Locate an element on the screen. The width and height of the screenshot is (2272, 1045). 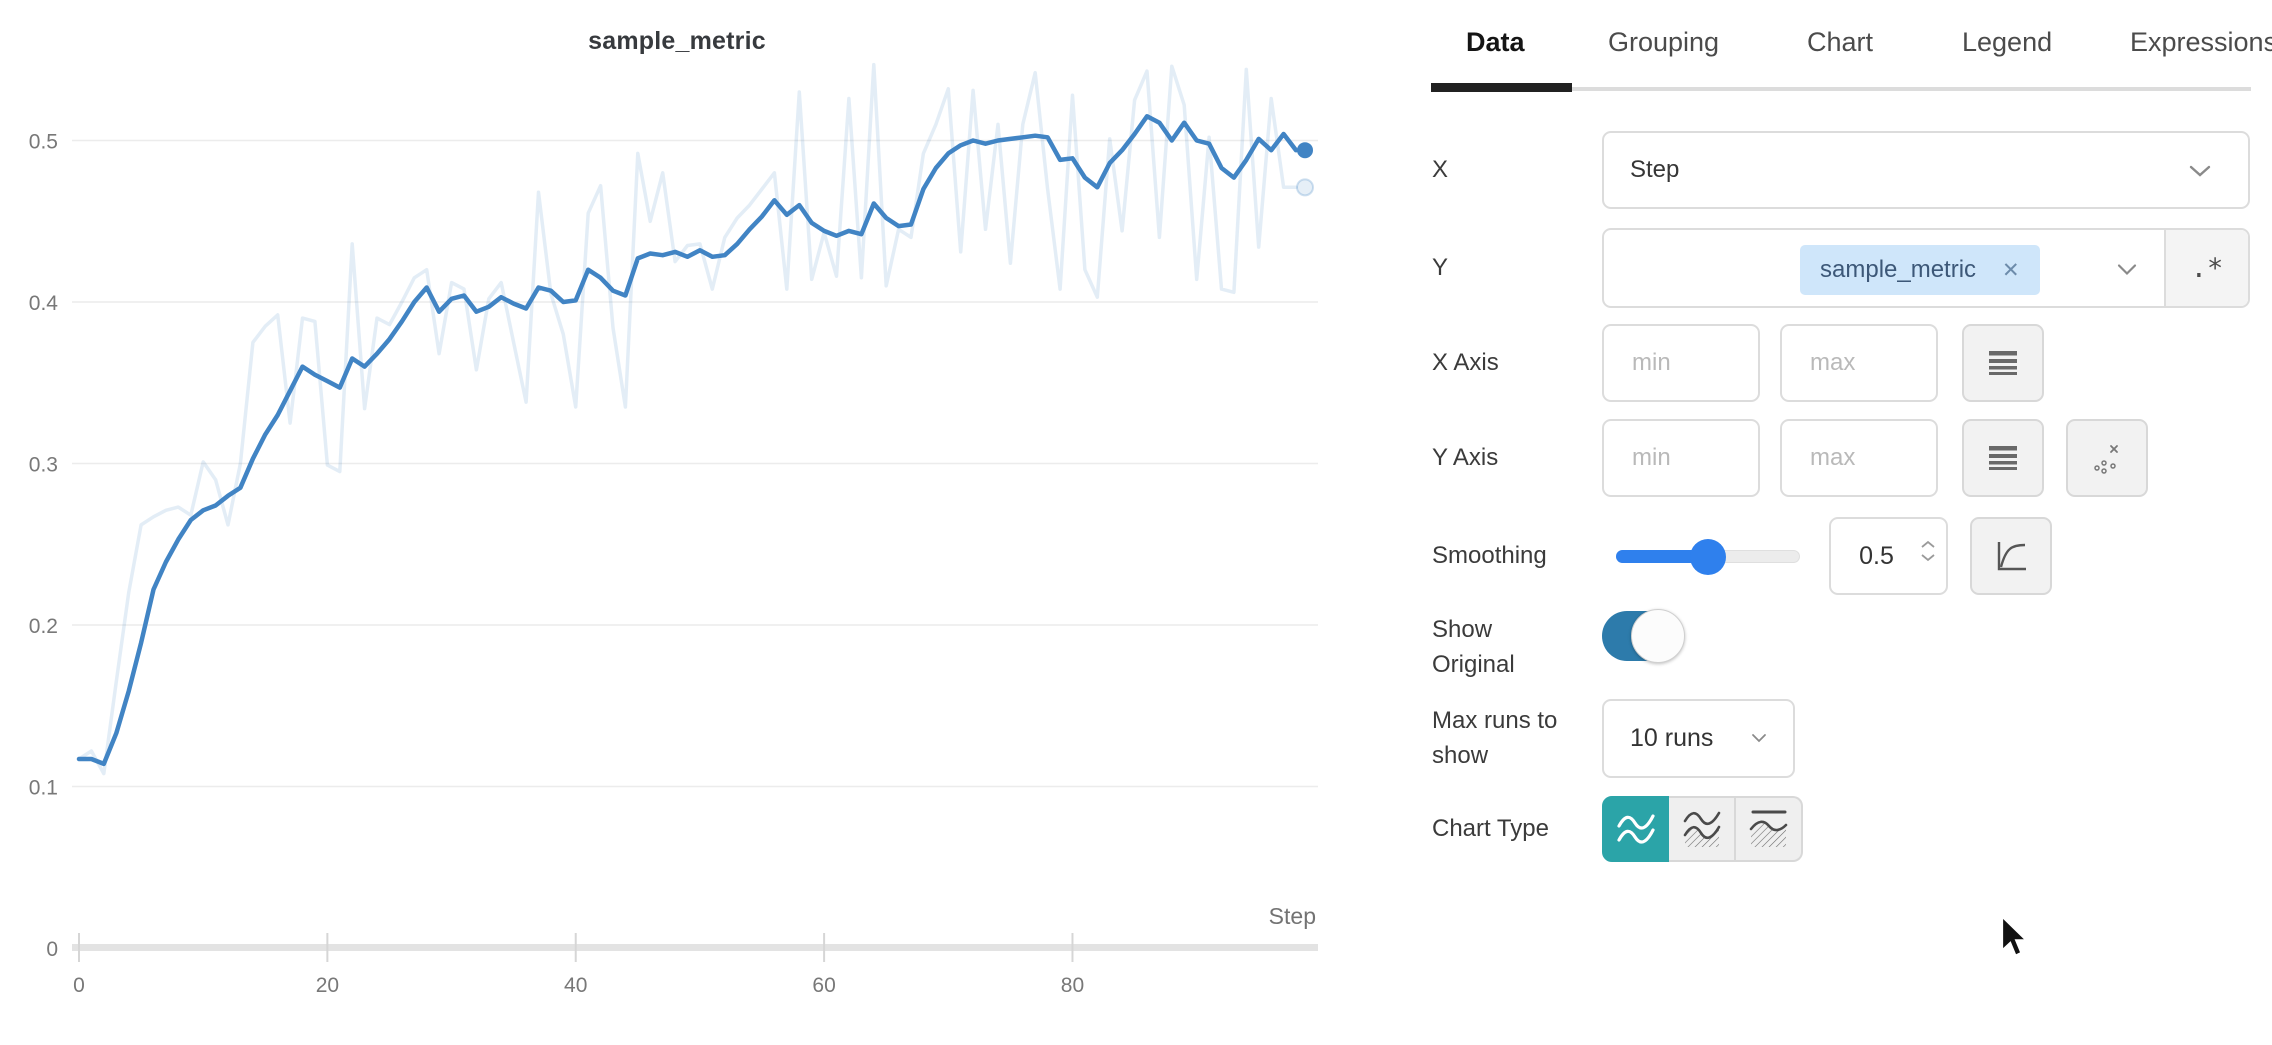
x-metric-select: Step is located at coordinates (1926, 170).